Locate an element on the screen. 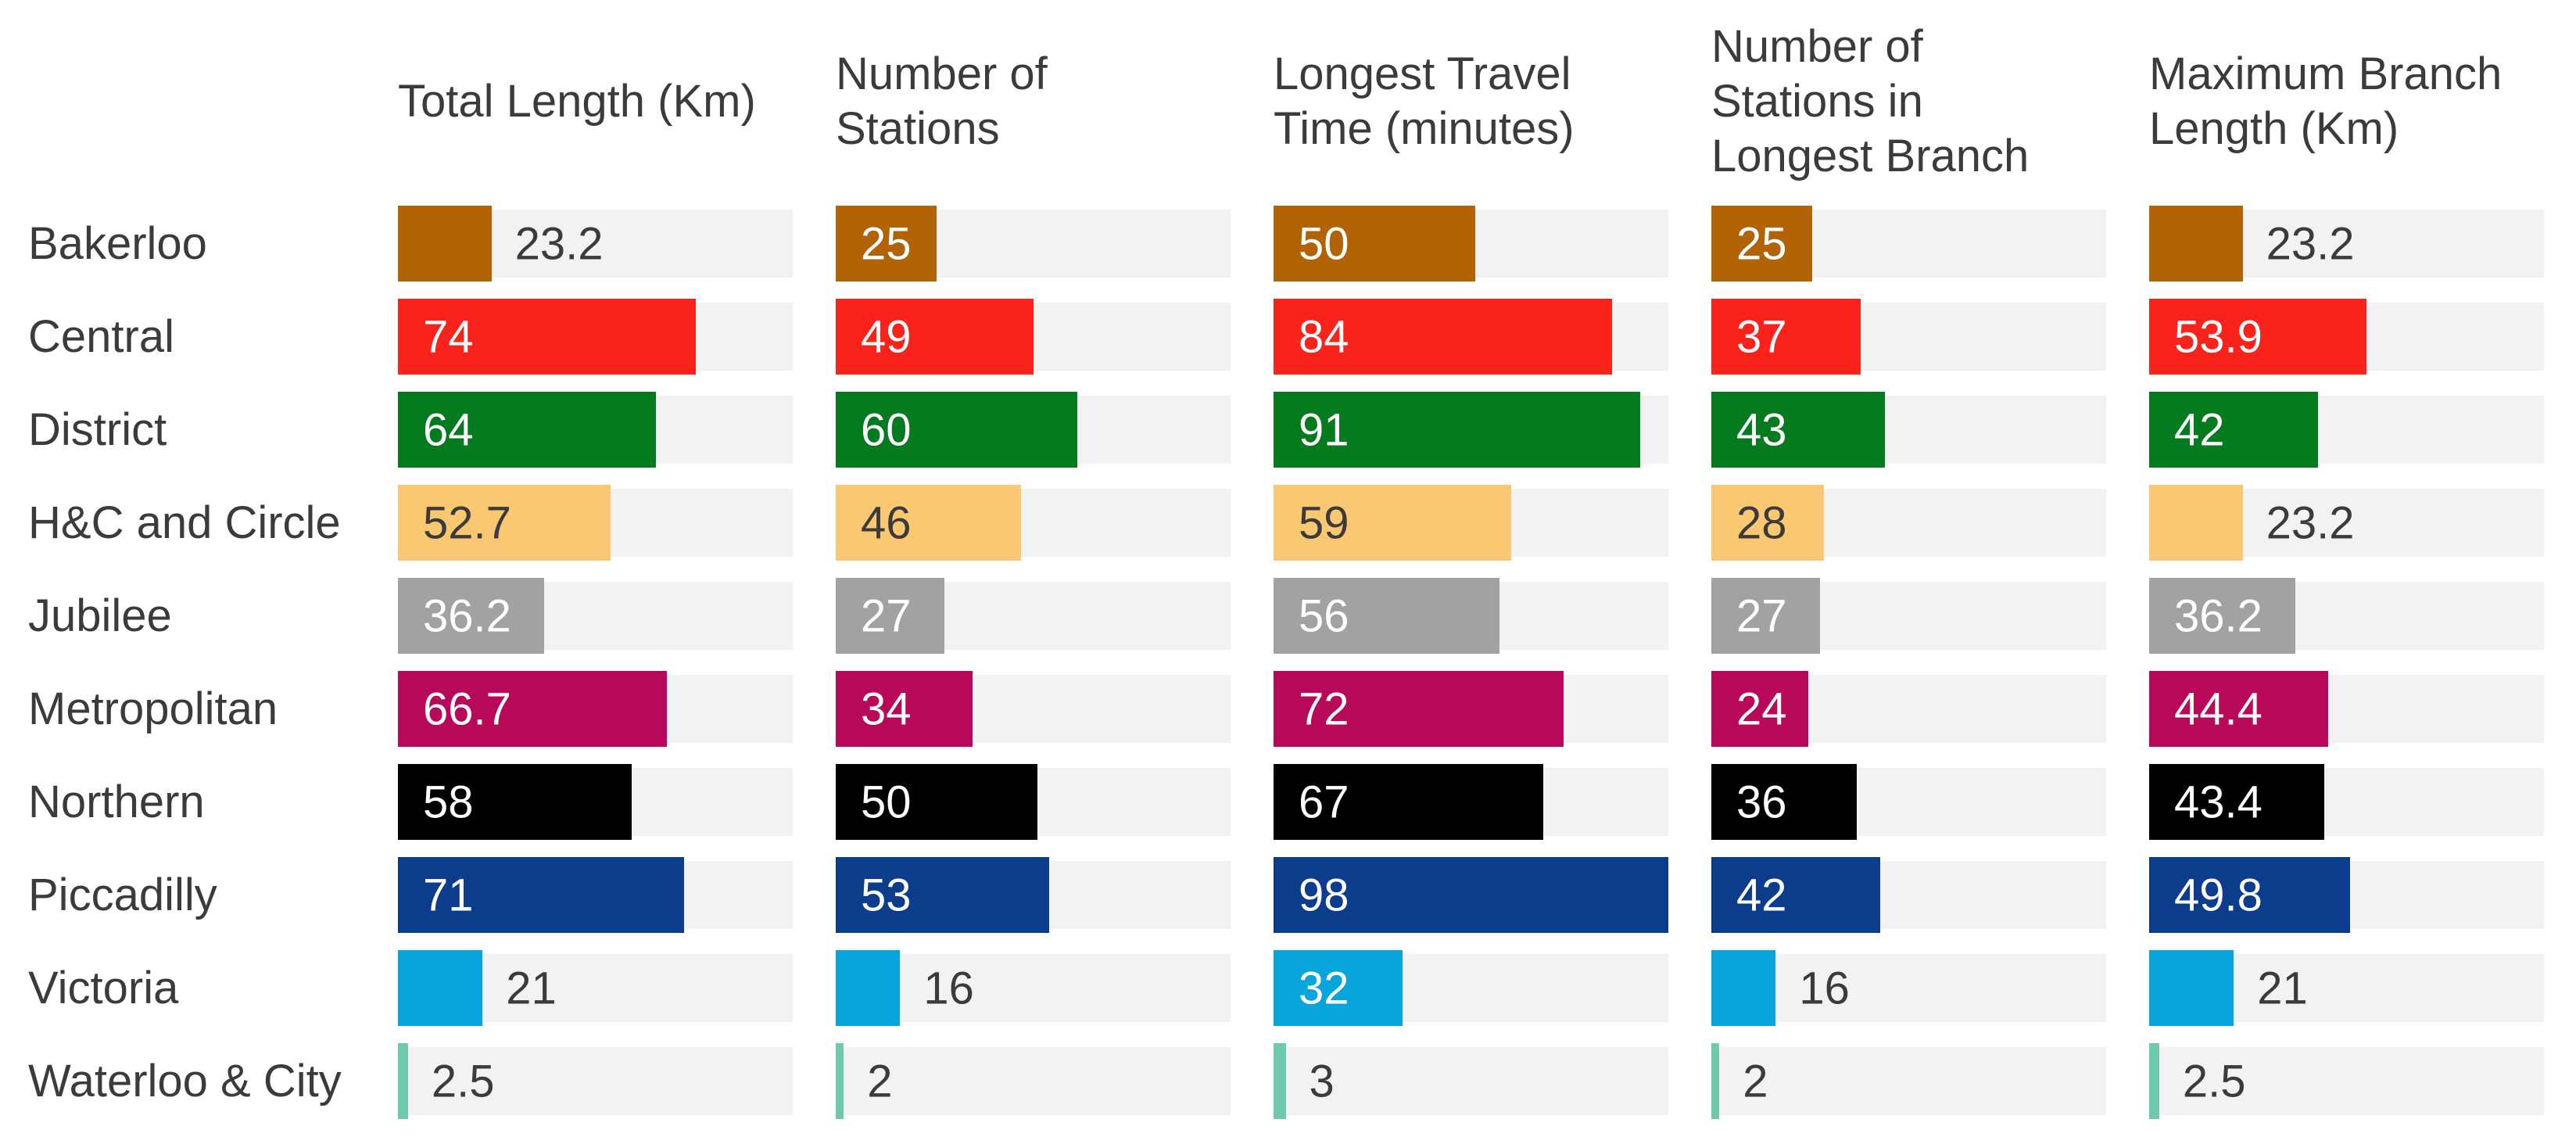 This screenshot has height=1137, width=2576. bar-cell: 27 is located at coordinates (1033, 615).